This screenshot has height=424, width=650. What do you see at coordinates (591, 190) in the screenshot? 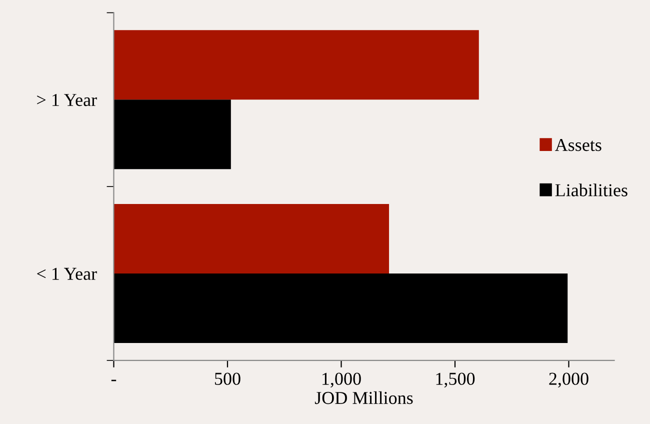
I see `legend-label: Liabilities` at bounding box center [591, 190].